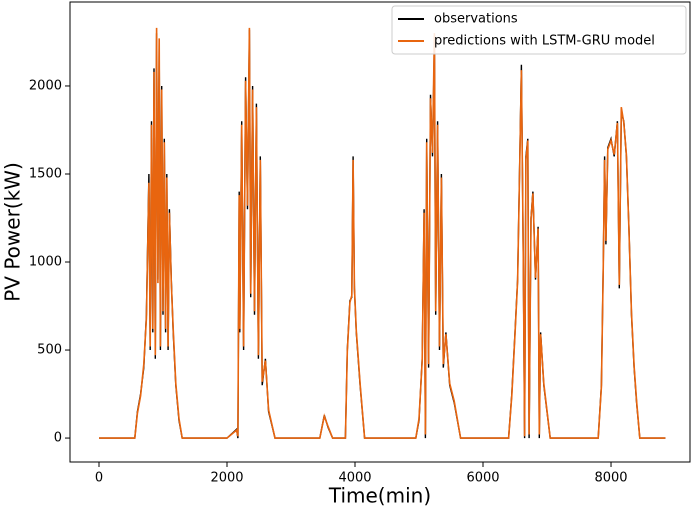  I want to click on x-tick-label: 2000, so click(226, 478).